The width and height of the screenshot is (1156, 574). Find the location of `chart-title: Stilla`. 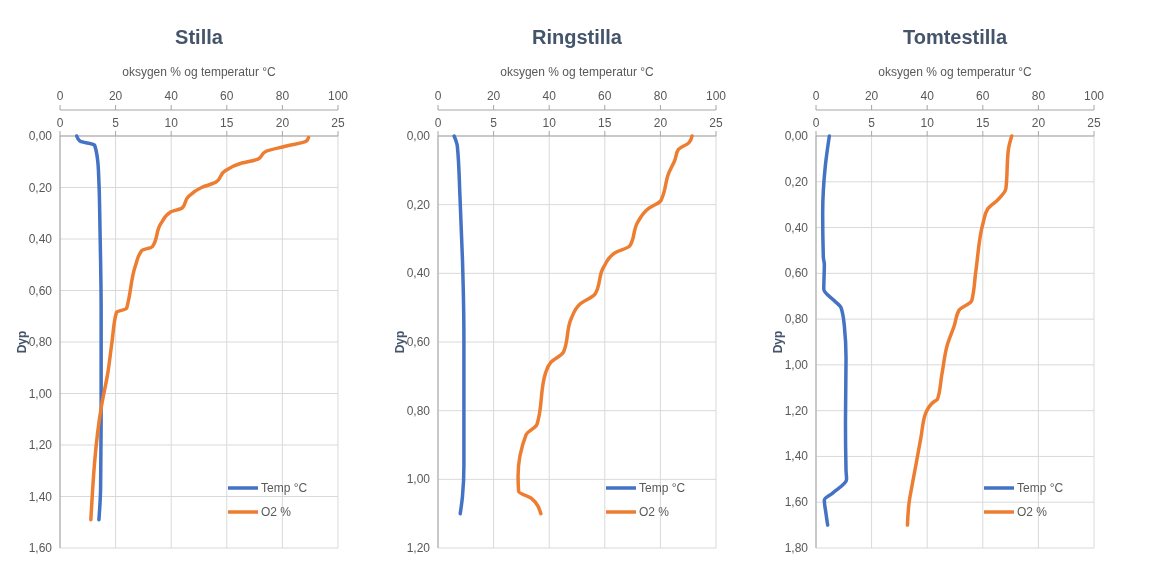

chart-title: Stilla is located at coordinates (199, 37).